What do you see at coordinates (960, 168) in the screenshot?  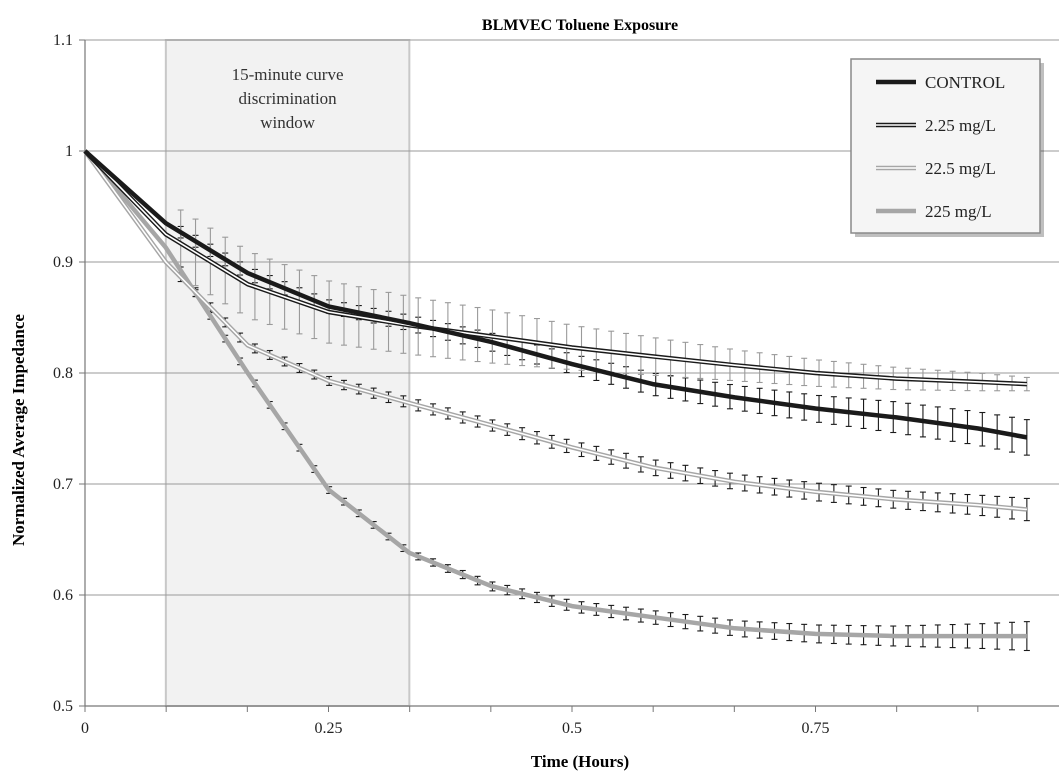 I see `legend-label-22-5-mg-l: 22.5 mg/L` at bounding box center [960, 168].